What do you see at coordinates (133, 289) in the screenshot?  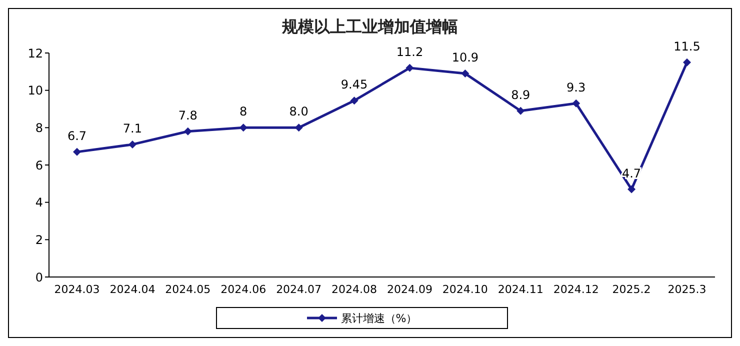 I see `x-tick-label: 2024.04` at bounding box center [133, 289].